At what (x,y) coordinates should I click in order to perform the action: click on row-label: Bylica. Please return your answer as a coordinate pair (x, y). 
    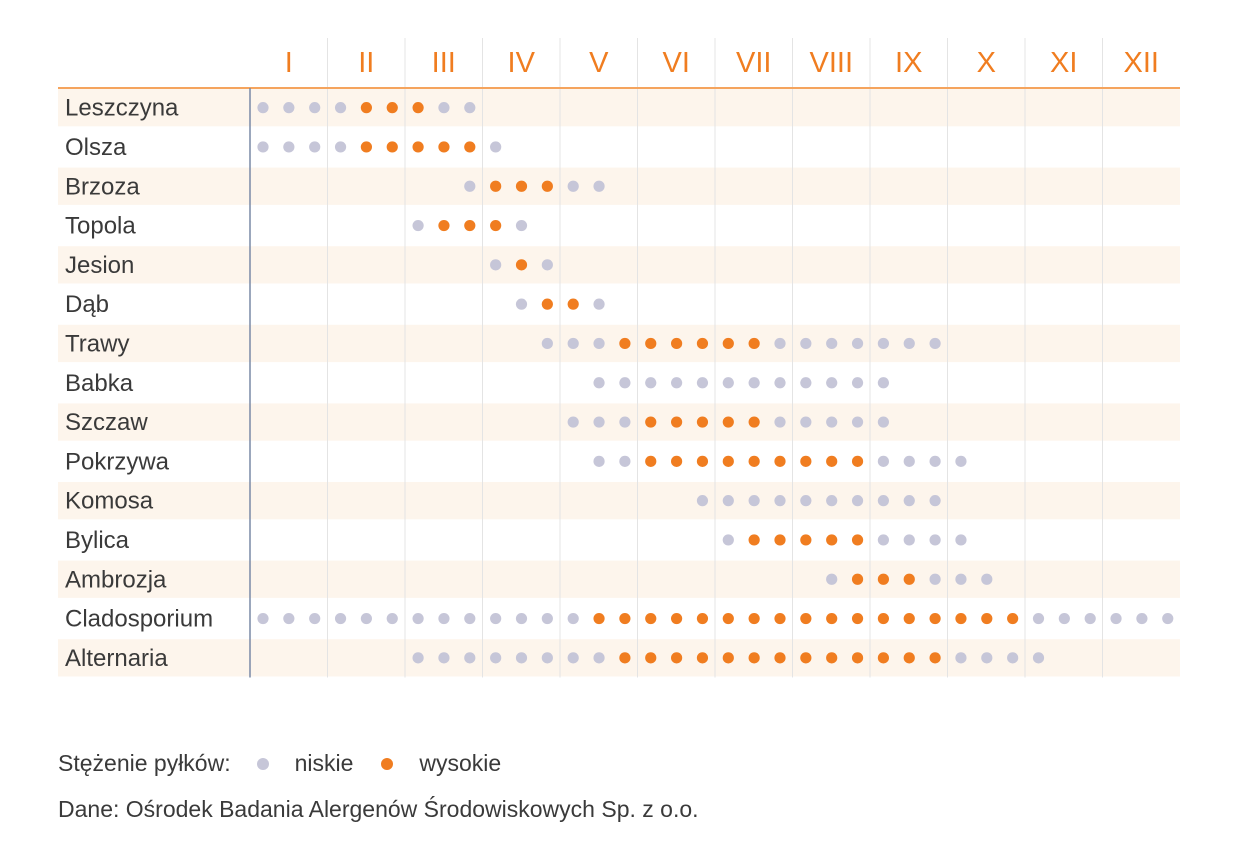
    Looking at the image, I should click on (97, 540).